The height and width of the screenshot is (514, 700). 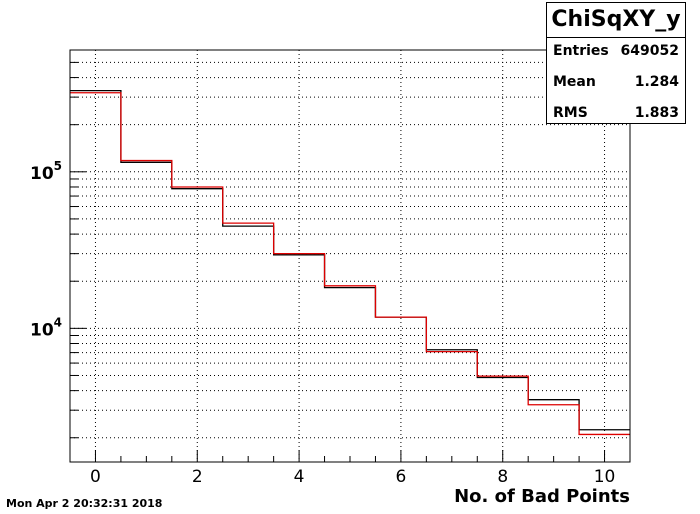 I want to click on x-tick-label: 10, so click(x=605, y=477).